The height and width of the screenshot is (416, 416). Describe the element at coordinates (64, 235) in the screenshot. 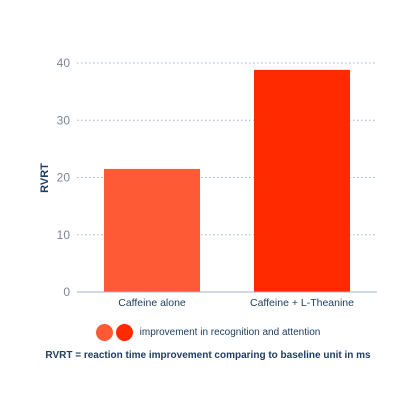

I see `y-tick-label-10: 10` at that location.